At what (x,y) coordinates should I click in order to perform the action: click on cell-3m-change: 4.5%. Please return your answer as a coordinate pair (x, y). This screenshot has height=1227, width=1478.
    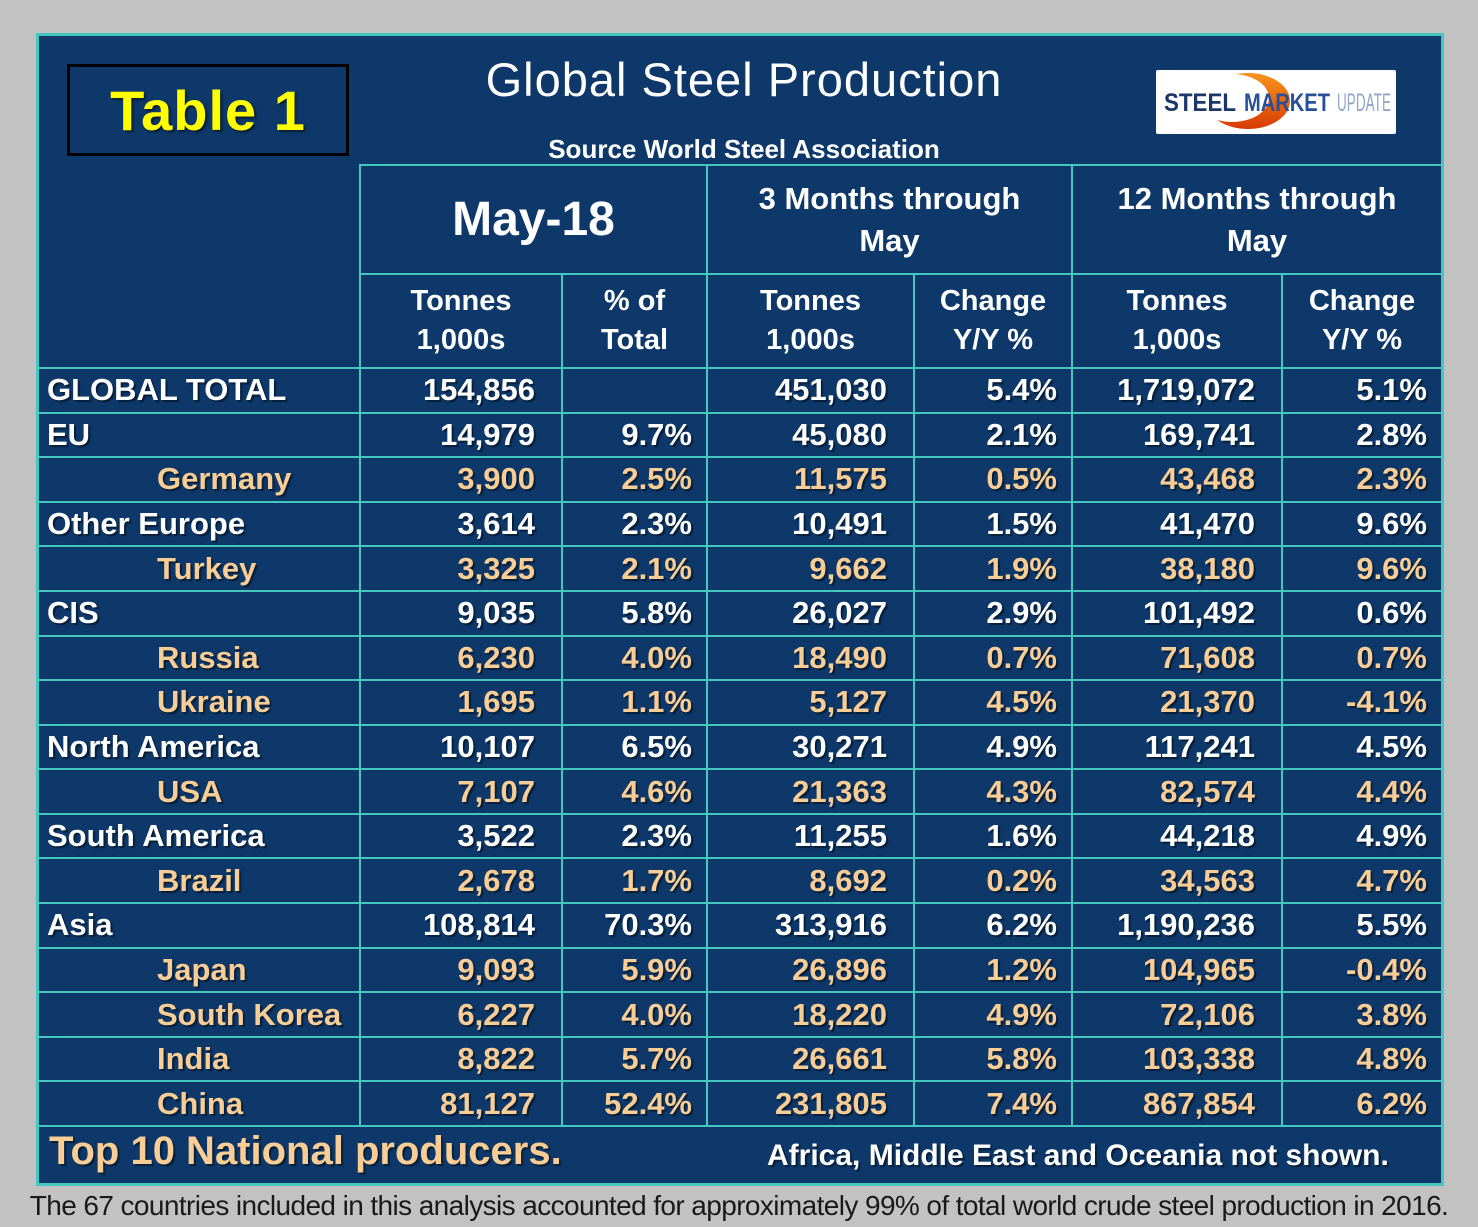
    Looking at the image, I should click on (993, 702).